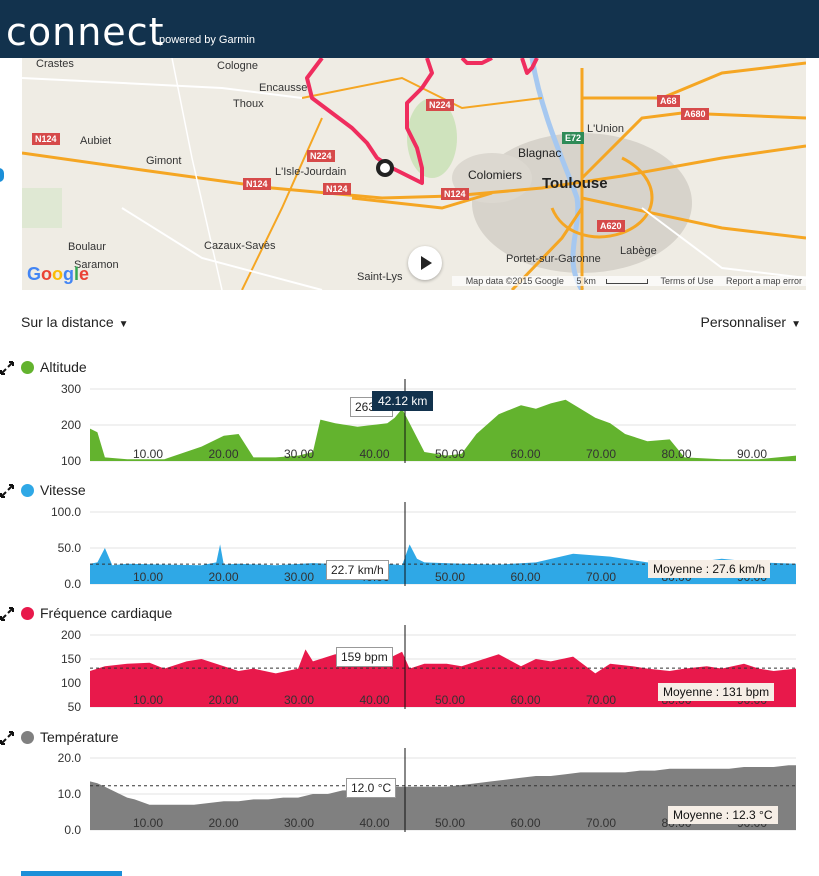  I want to click on bottom-tab-indicator, so click(71, 873).